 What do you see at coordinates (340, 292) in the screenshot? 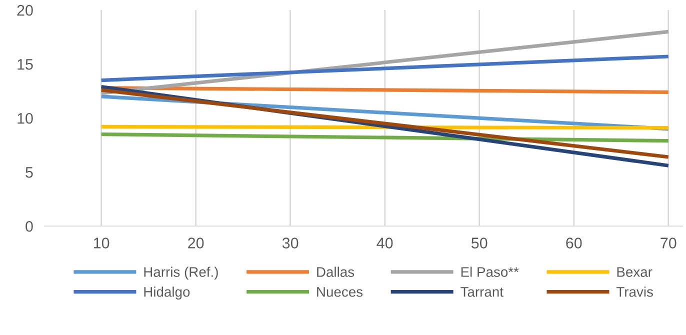
I see `legend-label: Nueces` at bounding box center [340, 292].